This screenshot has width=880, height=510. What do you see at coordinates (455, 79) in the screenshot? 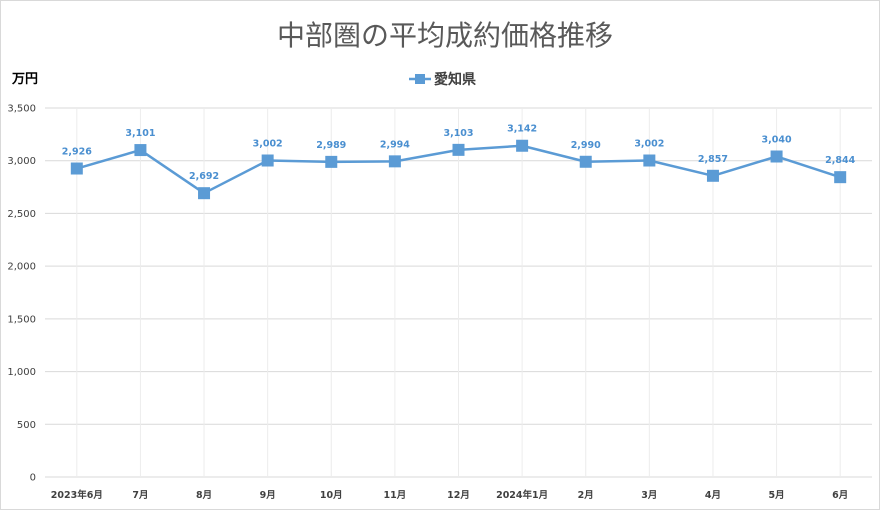
I see `legend-label: 愛知県` at bounding box center [455, 79].